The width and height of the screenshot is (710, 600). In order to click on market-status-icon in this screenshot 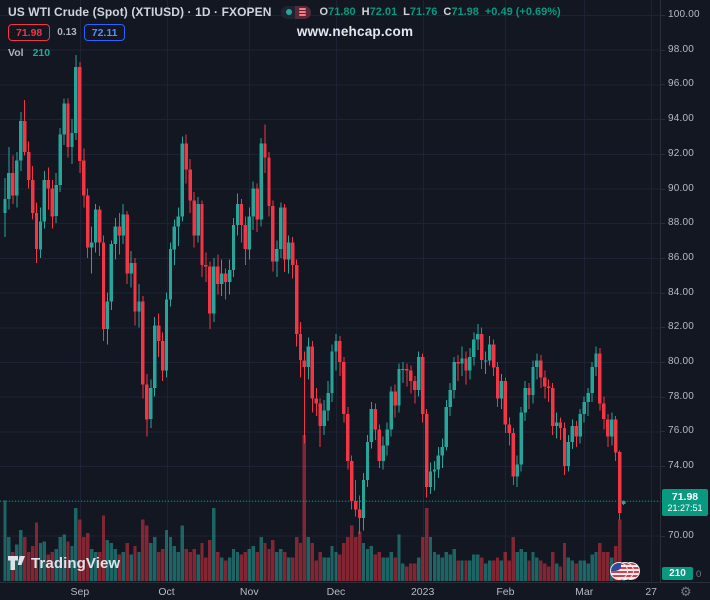, I will do `click(295, 12)`.